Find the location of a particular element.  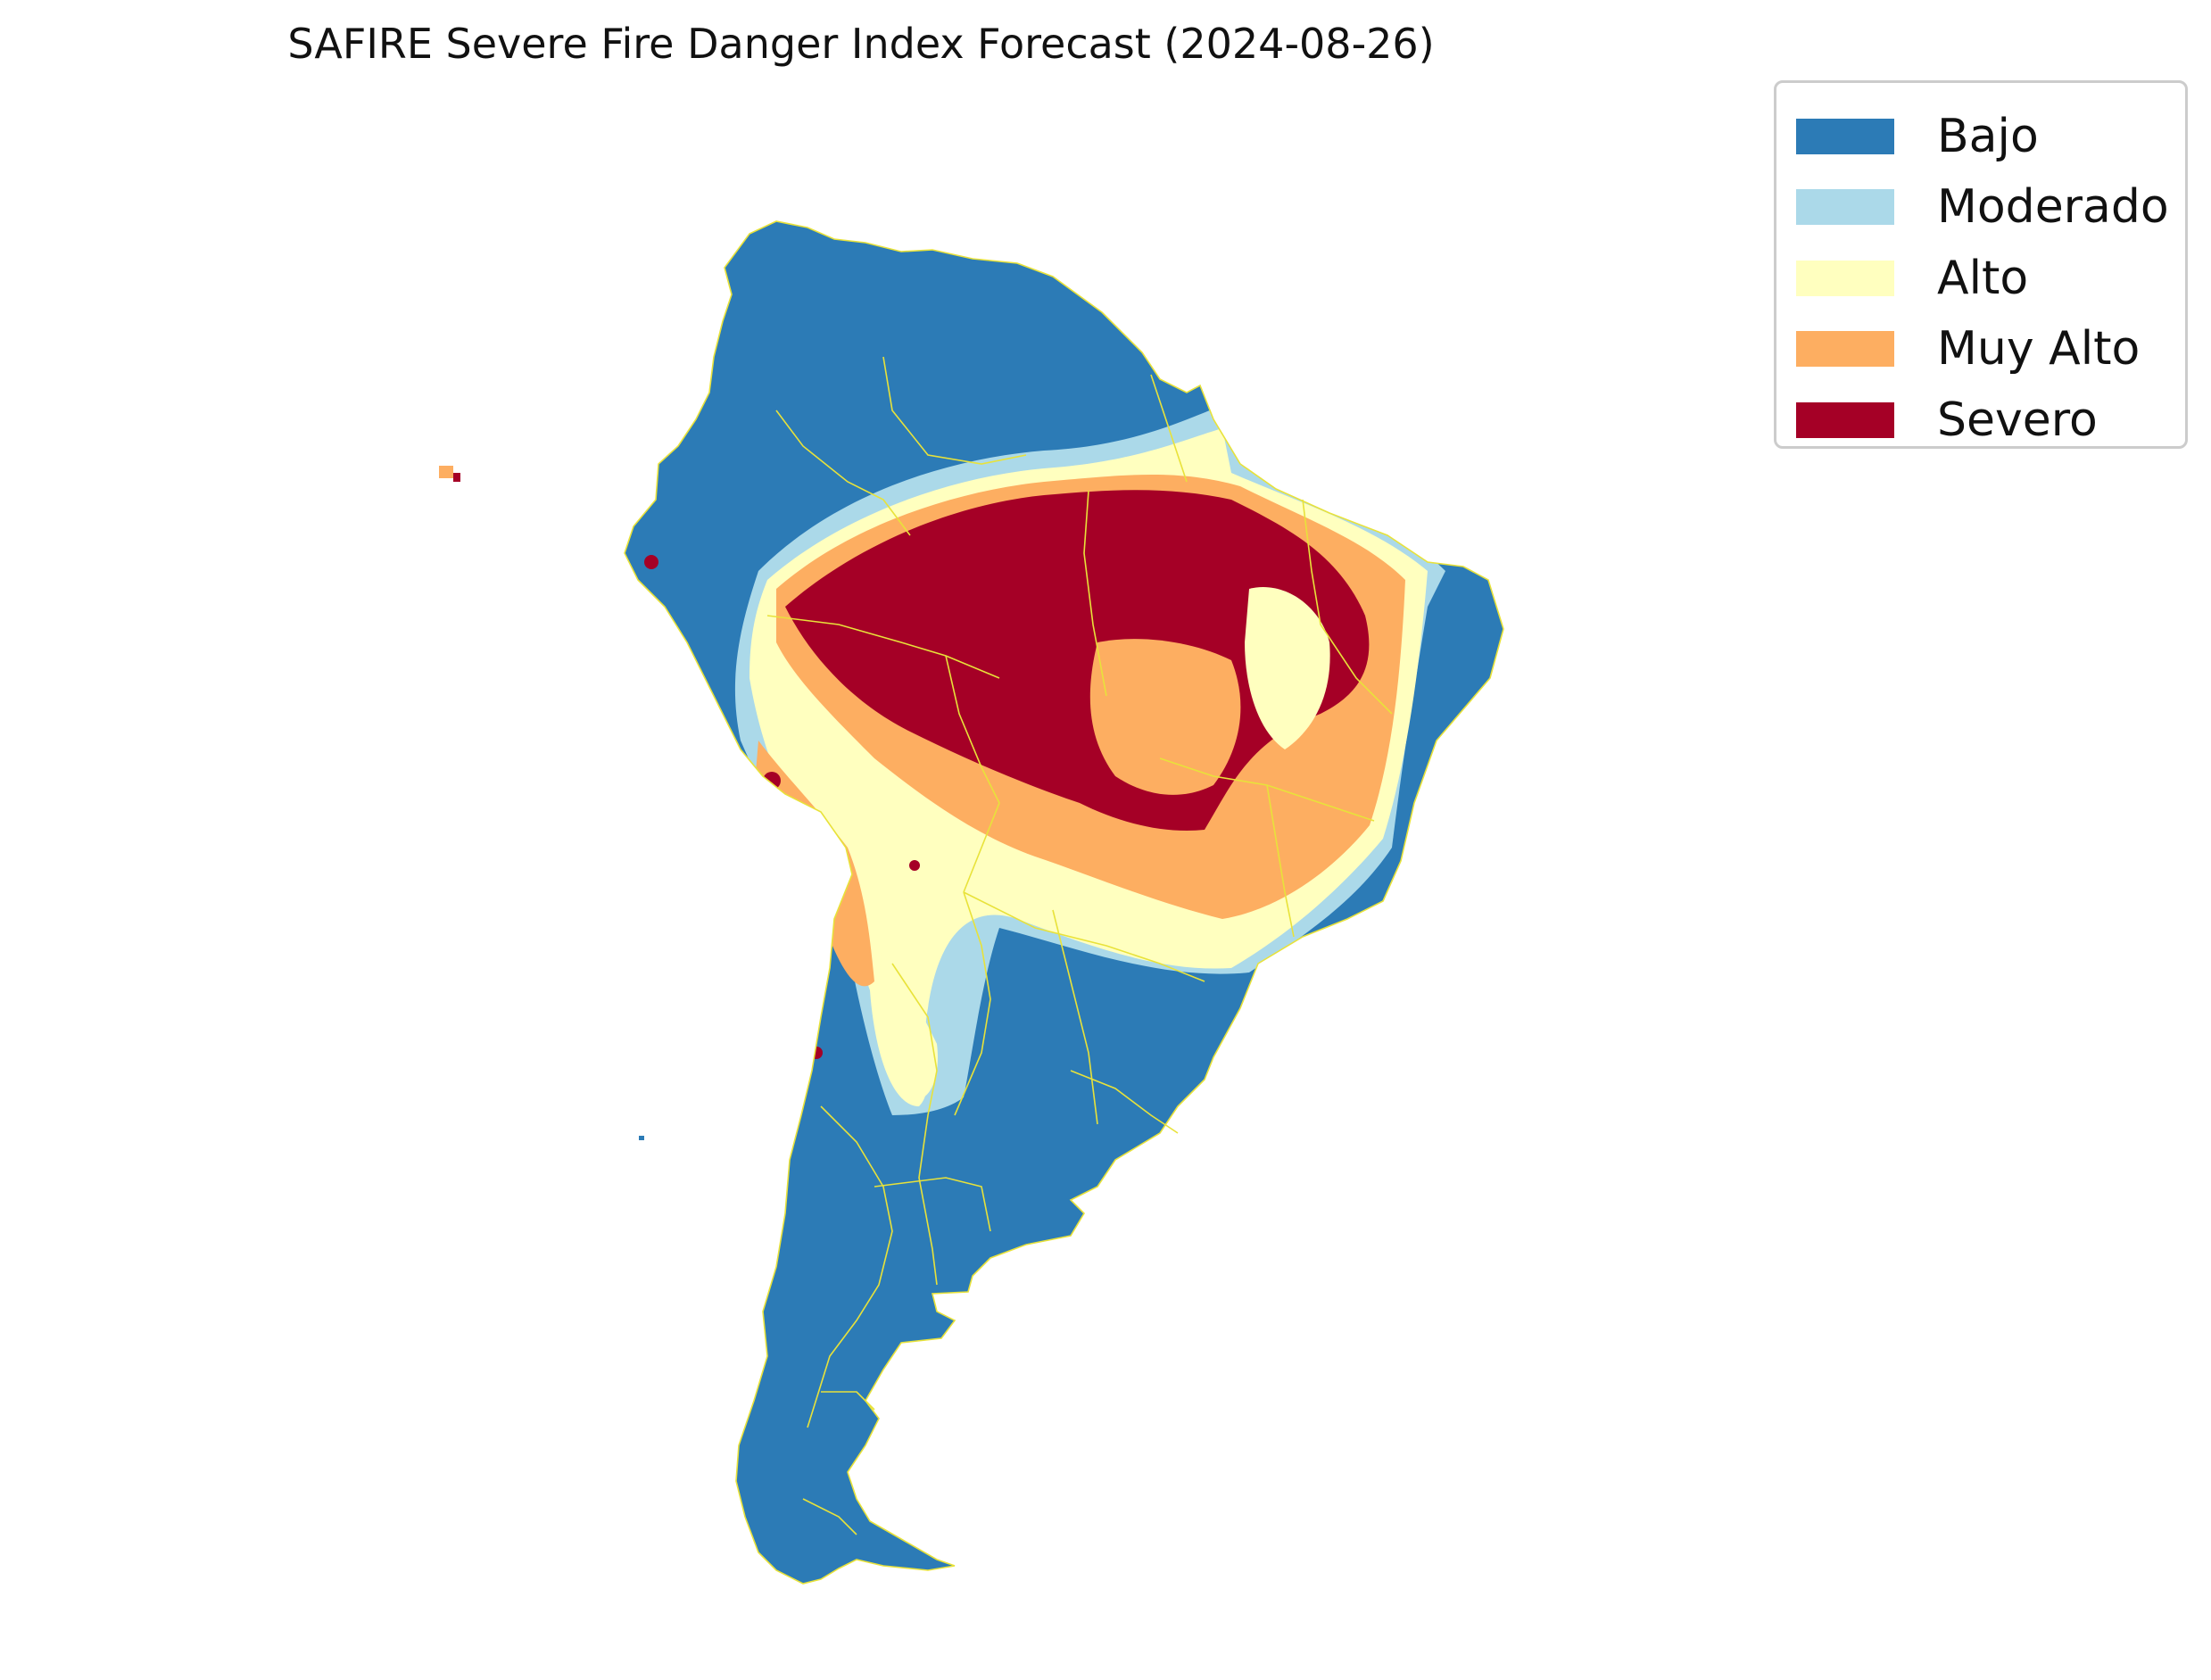

legend-item-alto: Alto is located at coordinates (1990, 278).